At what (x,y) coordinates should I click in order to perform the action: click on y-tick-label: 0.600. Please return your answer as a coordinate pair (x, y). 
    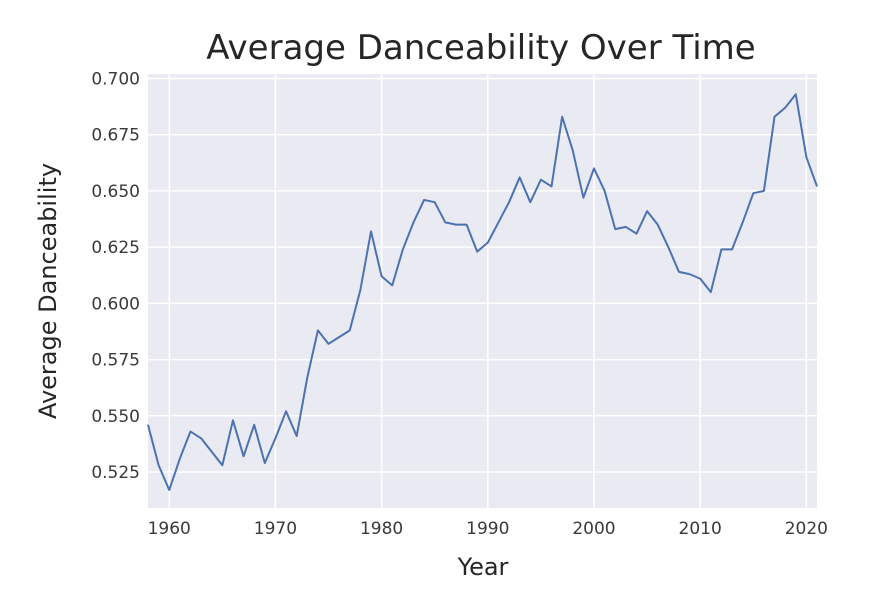
    Looking at the image, I should click on (115, 304).